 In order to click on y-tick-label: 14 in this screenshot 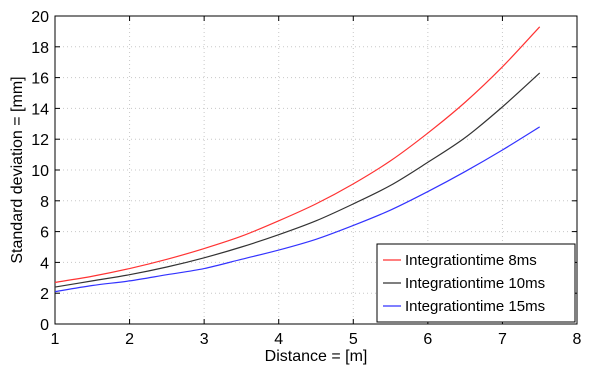, I will do `click(40, 109)`.